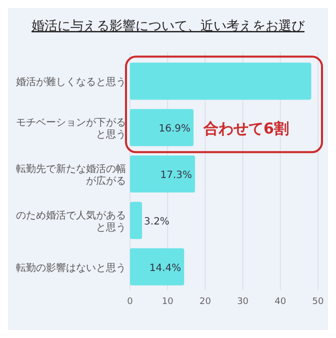 The width and height of the screenshot is (336, 338). What do you see at coordinates (245, 129) in the screenshot?
I see `annotation: 合わせて6割` at bounding box center [245, 129].